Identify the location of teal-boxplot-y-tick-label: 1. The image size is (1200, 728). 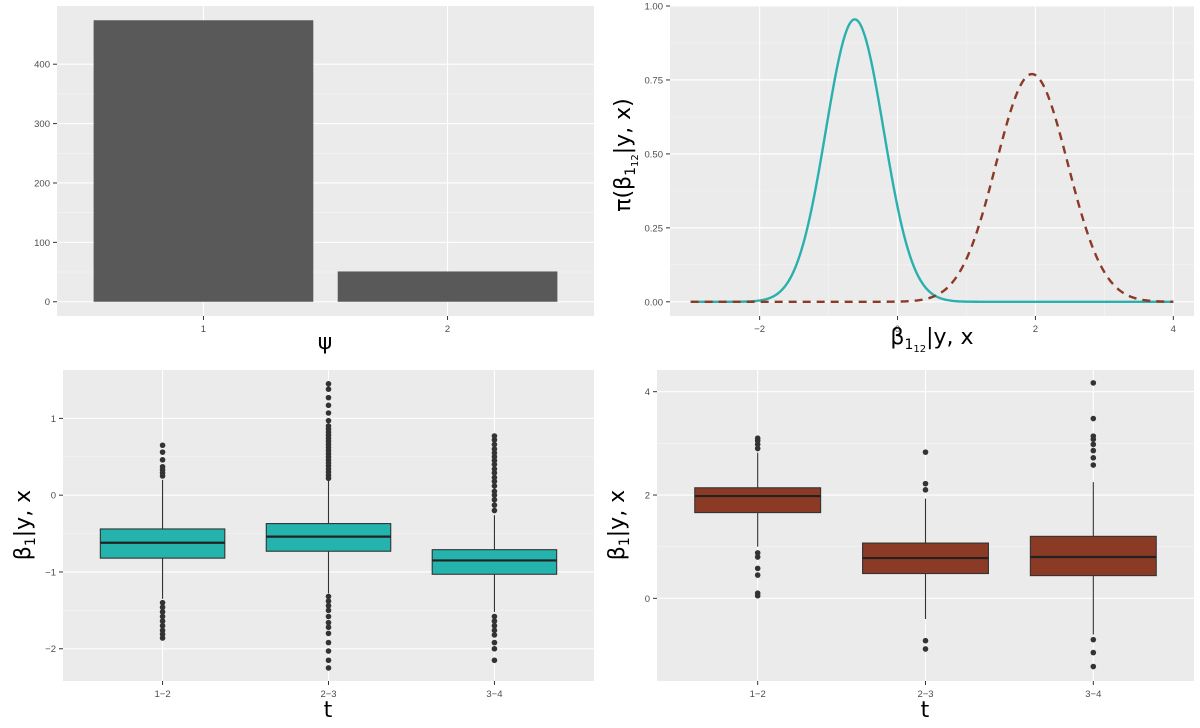
(53, 419).